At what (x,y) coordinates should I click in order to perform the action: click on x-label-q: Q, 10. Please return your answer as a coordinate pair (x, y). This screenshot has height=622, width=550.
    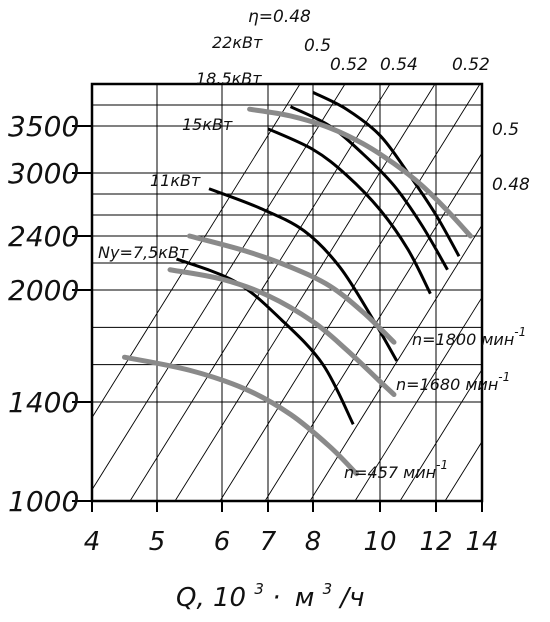
    Looking at the image, I should click on (211, 598).